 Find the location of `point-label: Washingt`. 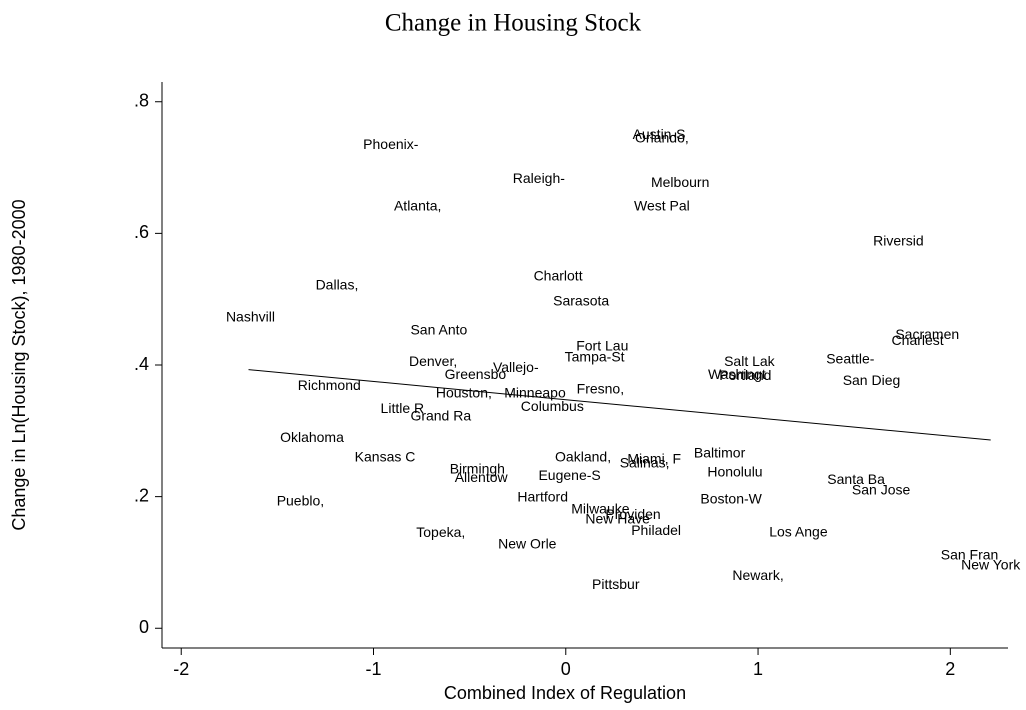

point-label: Washingt is located at coordinates (737, 374).